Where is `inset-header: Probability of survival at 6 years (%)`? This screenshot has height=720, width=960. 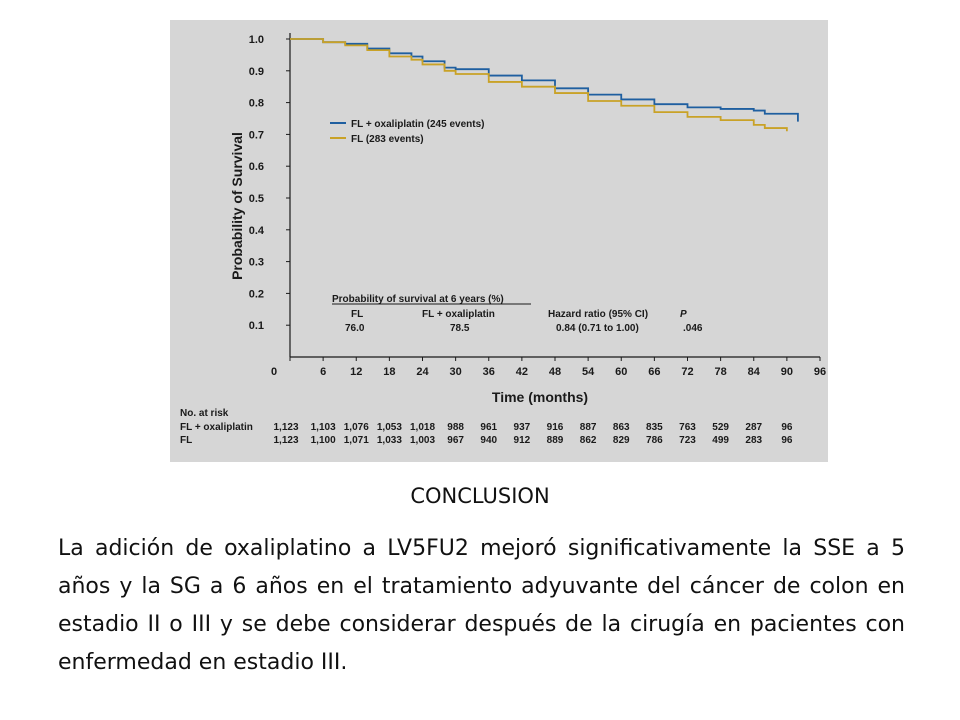 inset-header: Probability of survival at 6 years (%) is located at coordinates (418, 299).